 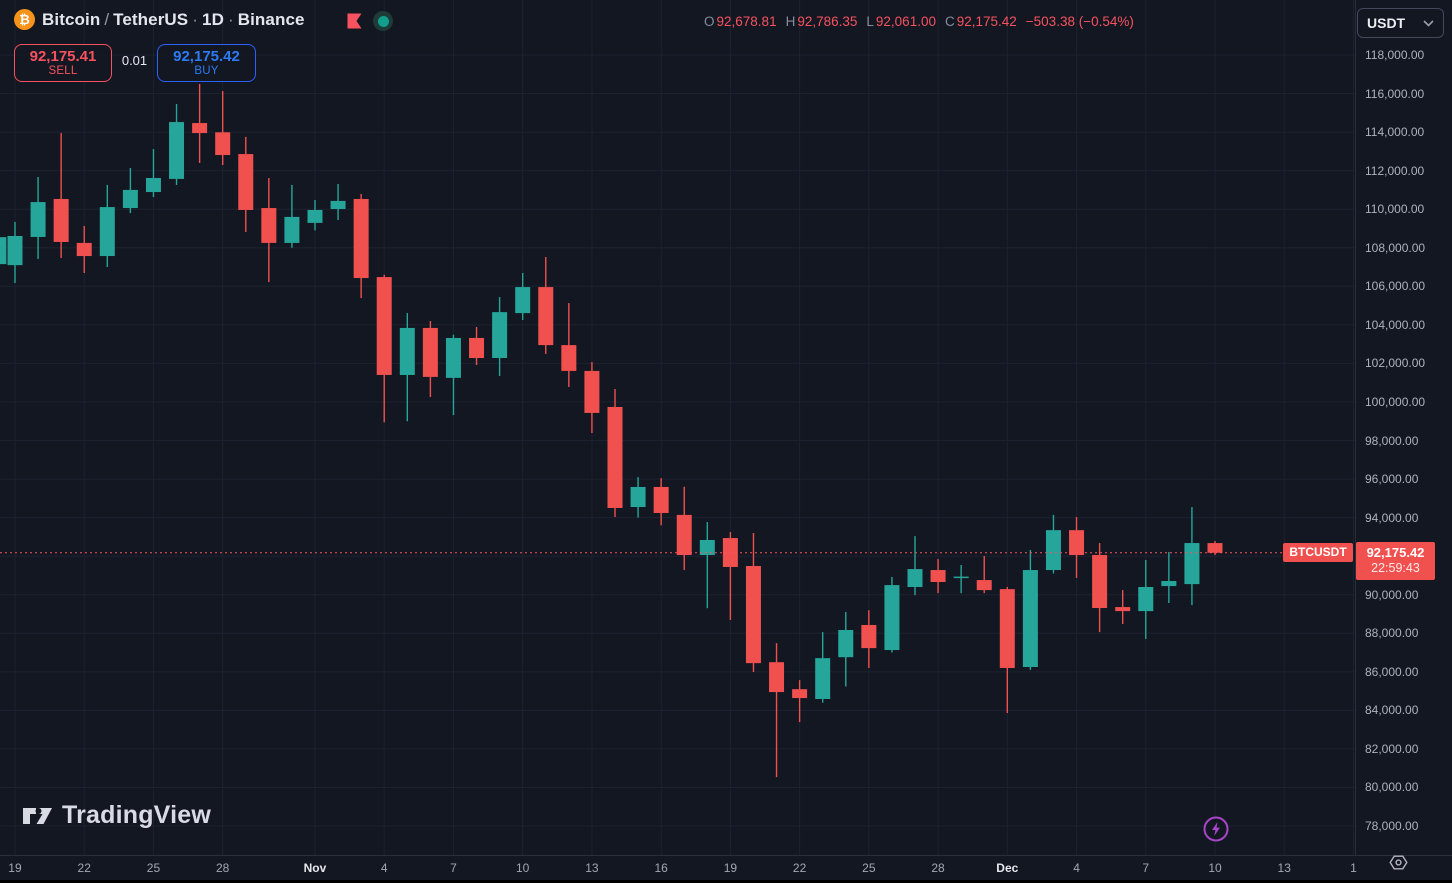 What do you see at coordinates (24, 19) in the screenshot?
I see `bitcoin-logo-icon: ₿` at bounding box center [24, 19].